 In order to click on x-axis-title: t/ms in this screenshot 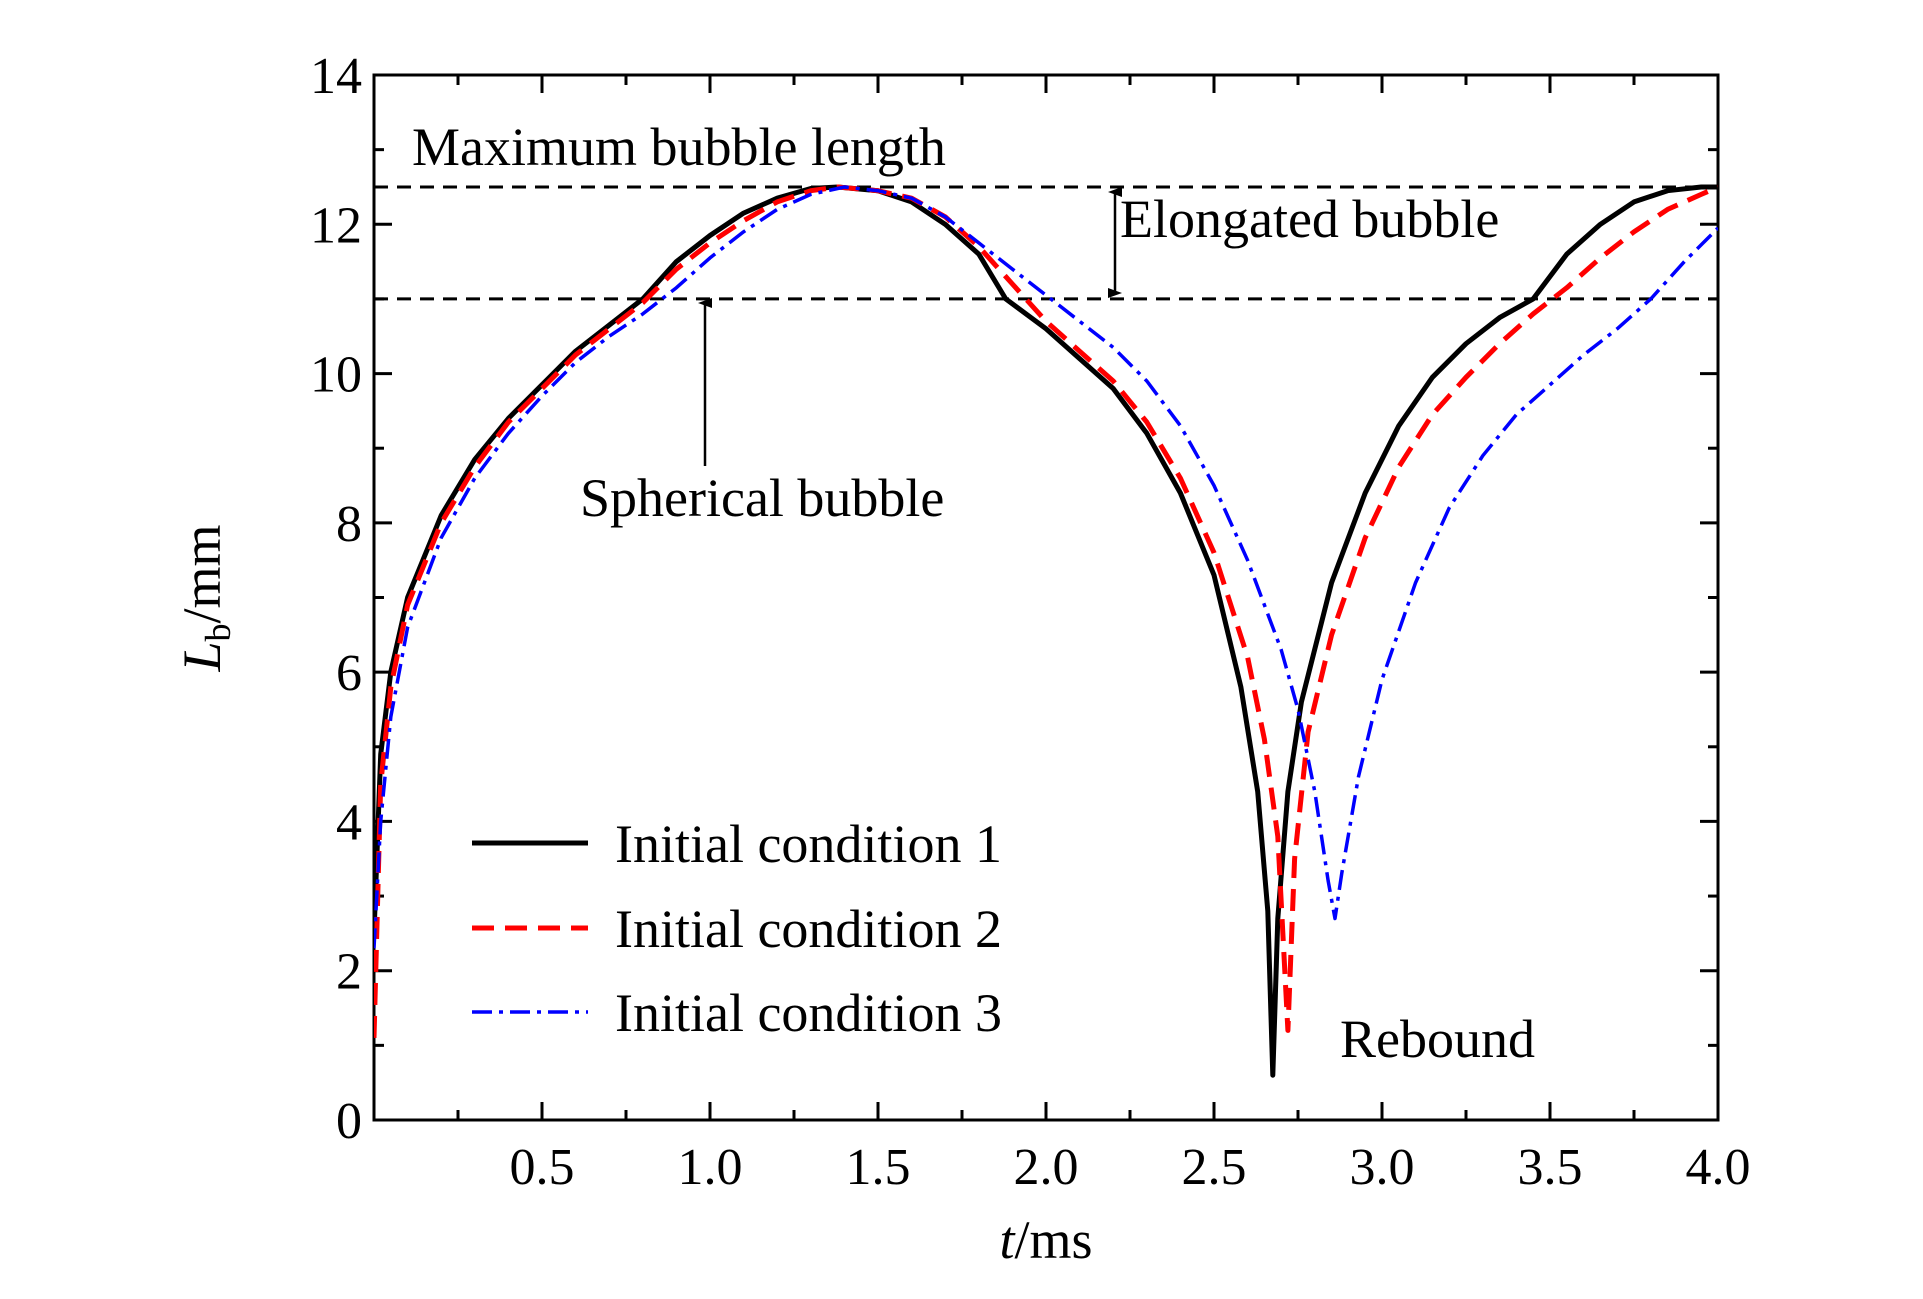, I will do `click(1045, 1240)`.